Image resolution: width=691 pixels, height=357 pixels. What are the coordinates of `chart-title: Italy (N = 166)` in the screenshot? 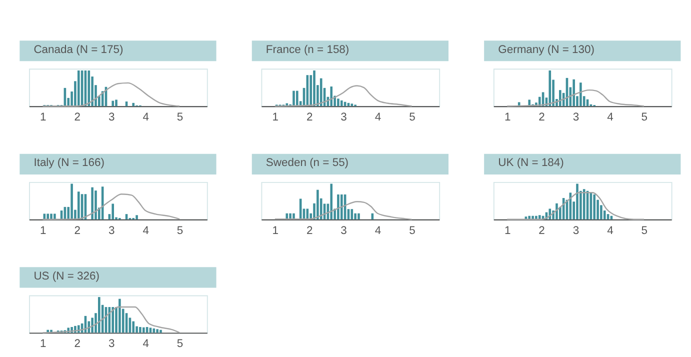 It's located at (69, 163).